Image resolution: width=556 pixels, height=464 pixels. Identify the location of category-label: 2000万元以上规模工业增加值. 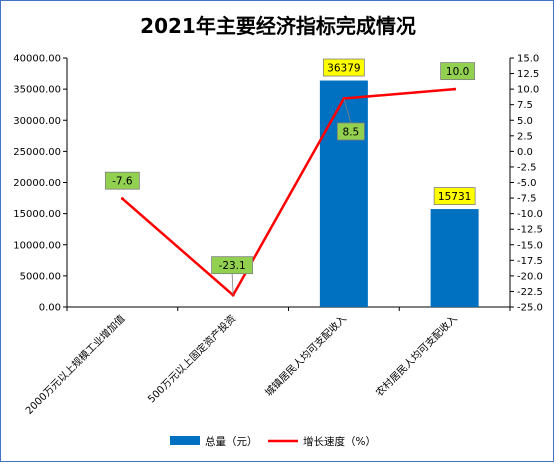
(75, 364).